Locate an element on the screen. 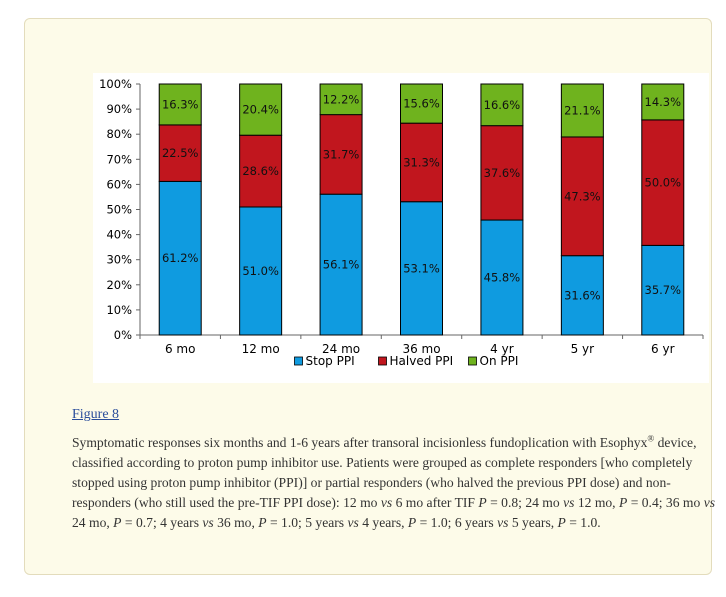 The image size is (726, 597). data-label: 37.6% is located at coordinates (502, 173).